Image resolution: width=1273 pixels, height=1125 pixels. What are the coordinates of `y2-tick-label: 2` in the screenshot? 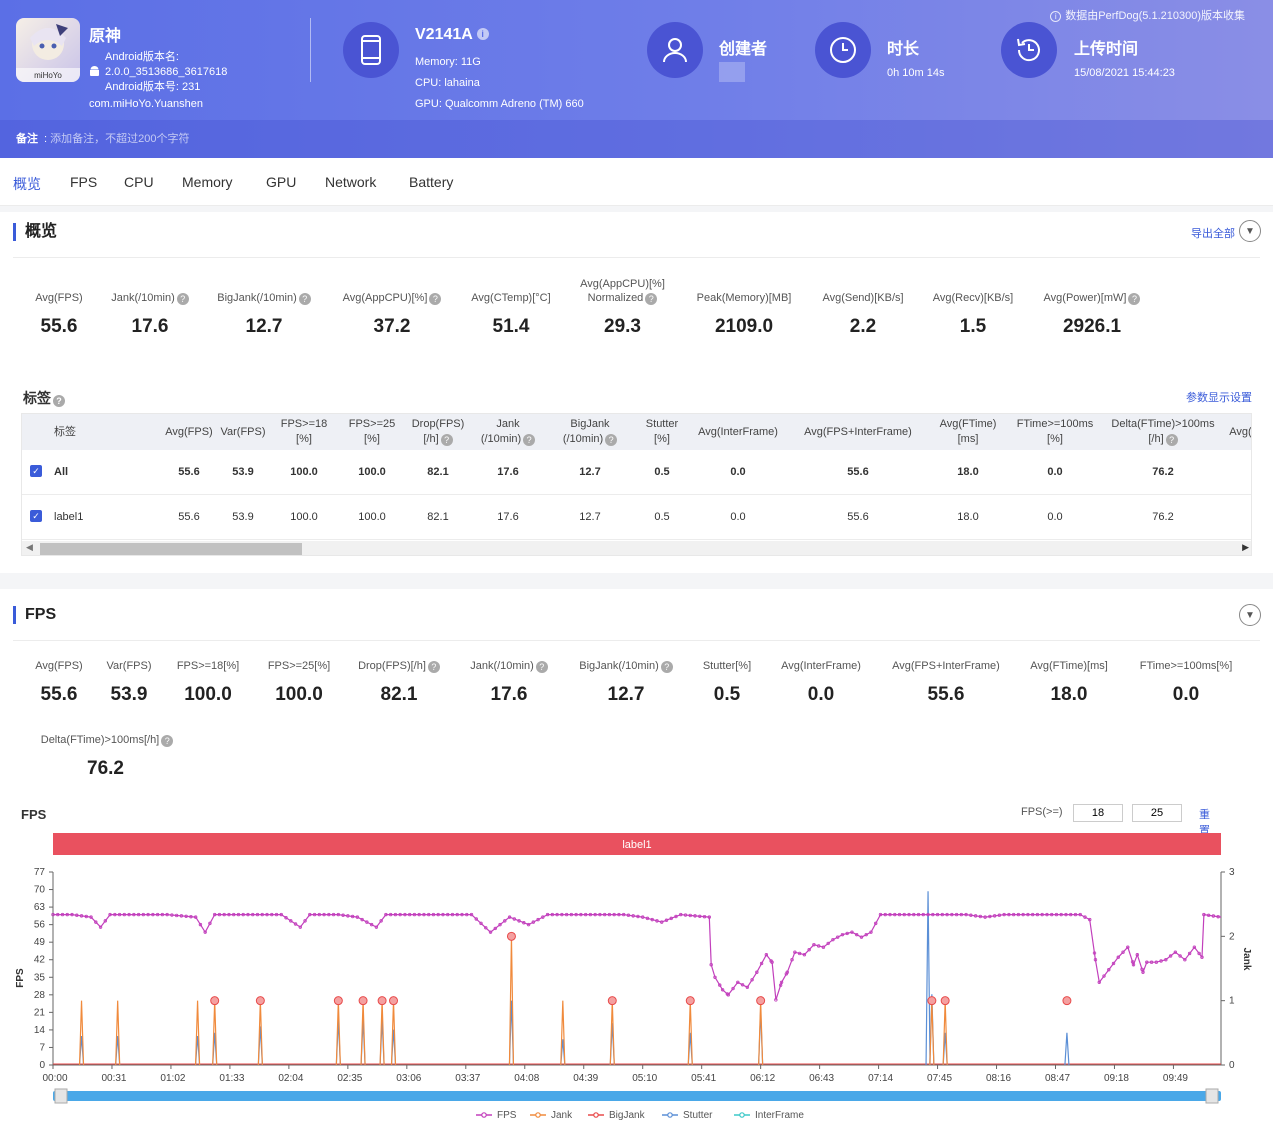 It's located at (1232, 936).